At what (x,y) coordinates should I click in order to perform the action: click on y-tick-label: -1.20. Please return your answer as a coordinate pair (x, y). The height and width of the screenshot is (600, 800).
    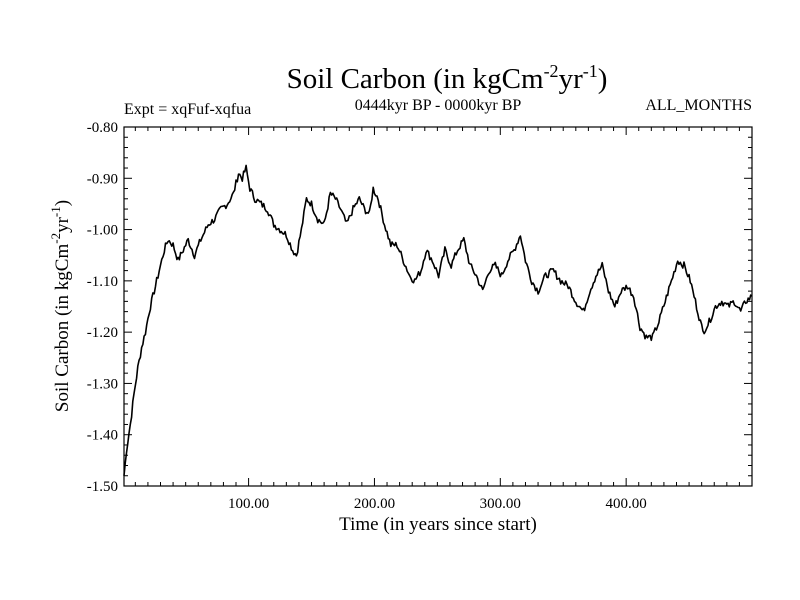
    Looking at the image, I should click on (102, 333).